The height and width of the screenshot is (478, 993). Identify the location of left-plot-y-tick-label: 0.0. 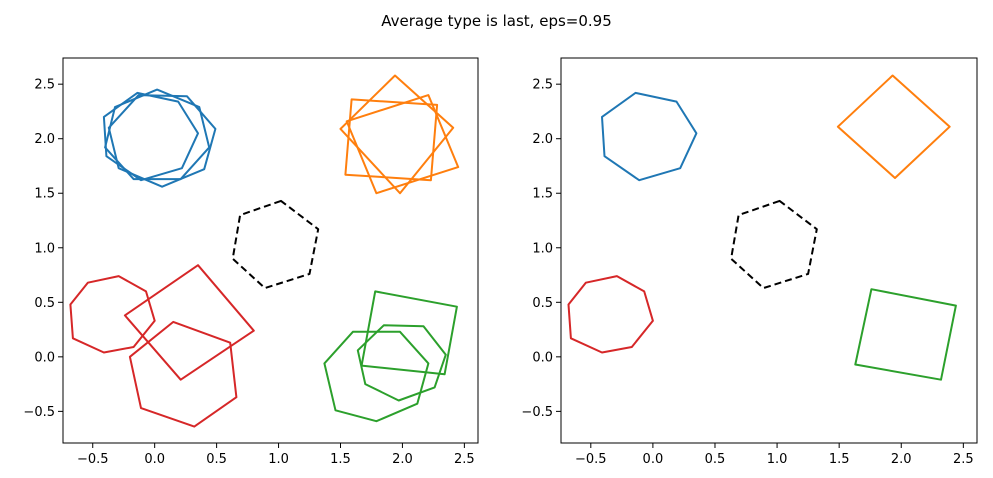
(44, 357).